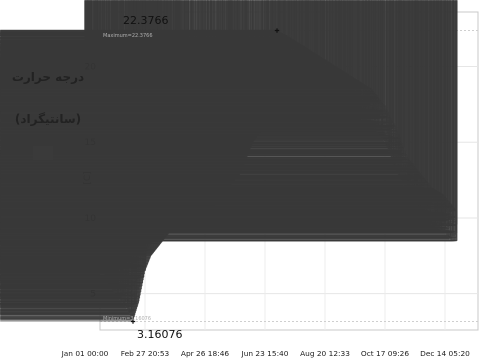 Image resolution: width=494 pixels, height=360 pixels. Describe the element at coordinates (160, 334) in the screenshot. I see `min-value-label: 3.16076` at that location.